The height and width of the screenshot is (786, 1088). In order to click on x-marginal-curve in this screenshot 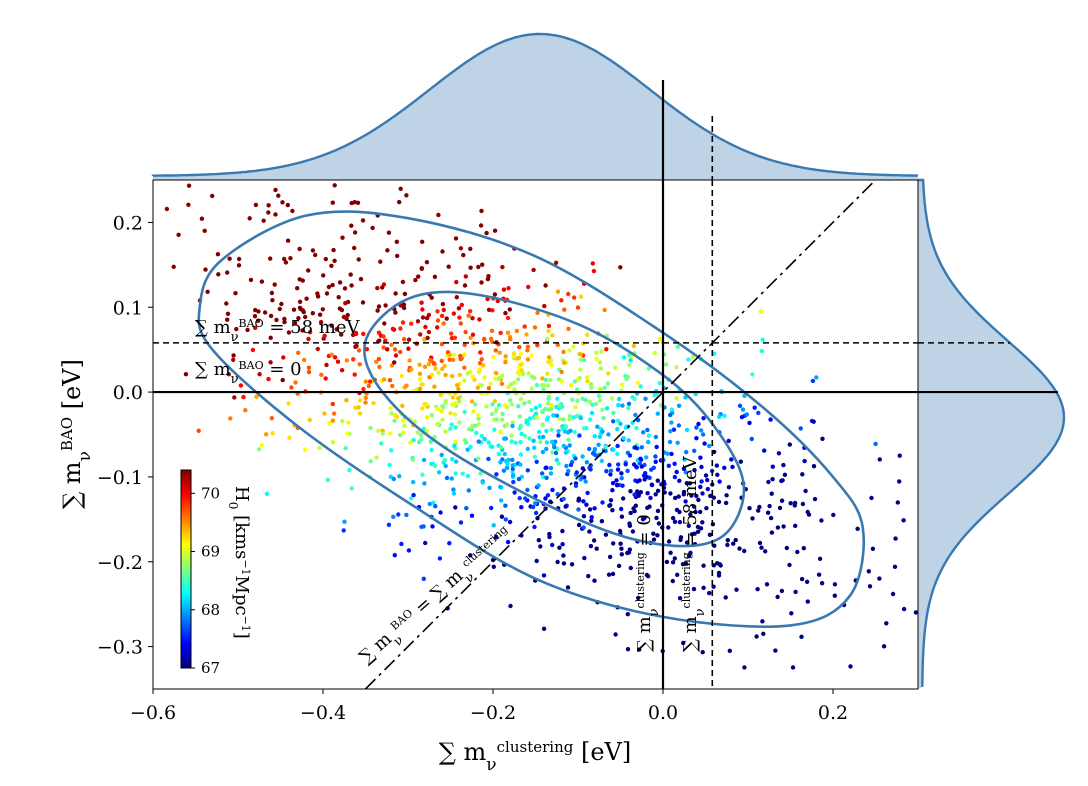, I will do `click(534, 104)`.